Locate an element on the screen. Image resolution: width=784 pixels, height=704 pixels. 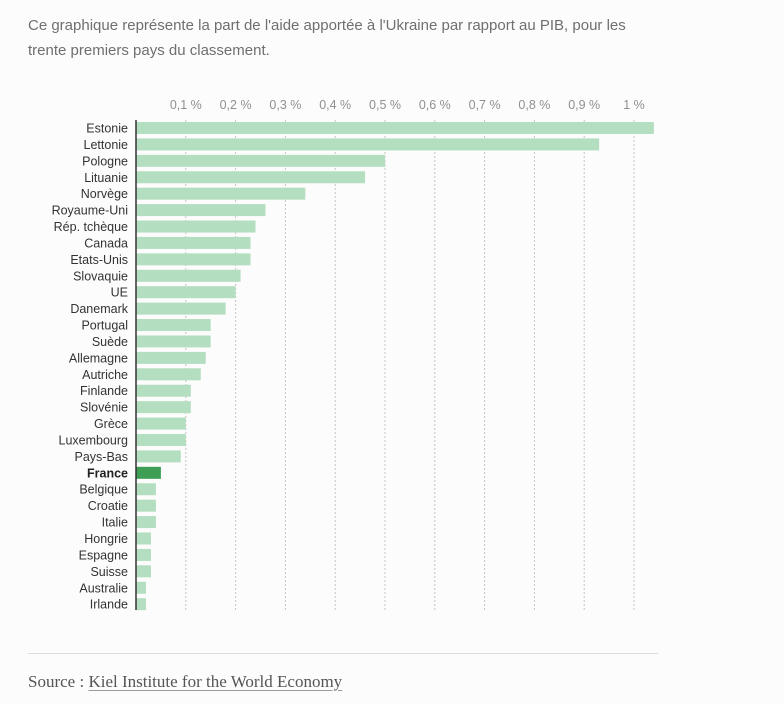
bar-australie is located at coordinates (141, 587).